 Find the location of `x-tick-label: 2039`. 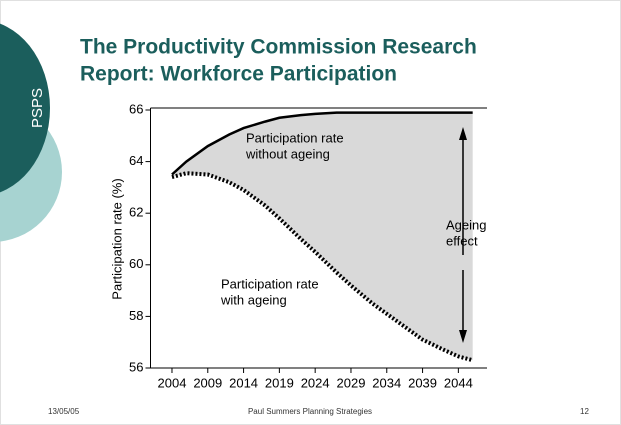

x-tick-label: 2039 is located at coordinates (422, 382).